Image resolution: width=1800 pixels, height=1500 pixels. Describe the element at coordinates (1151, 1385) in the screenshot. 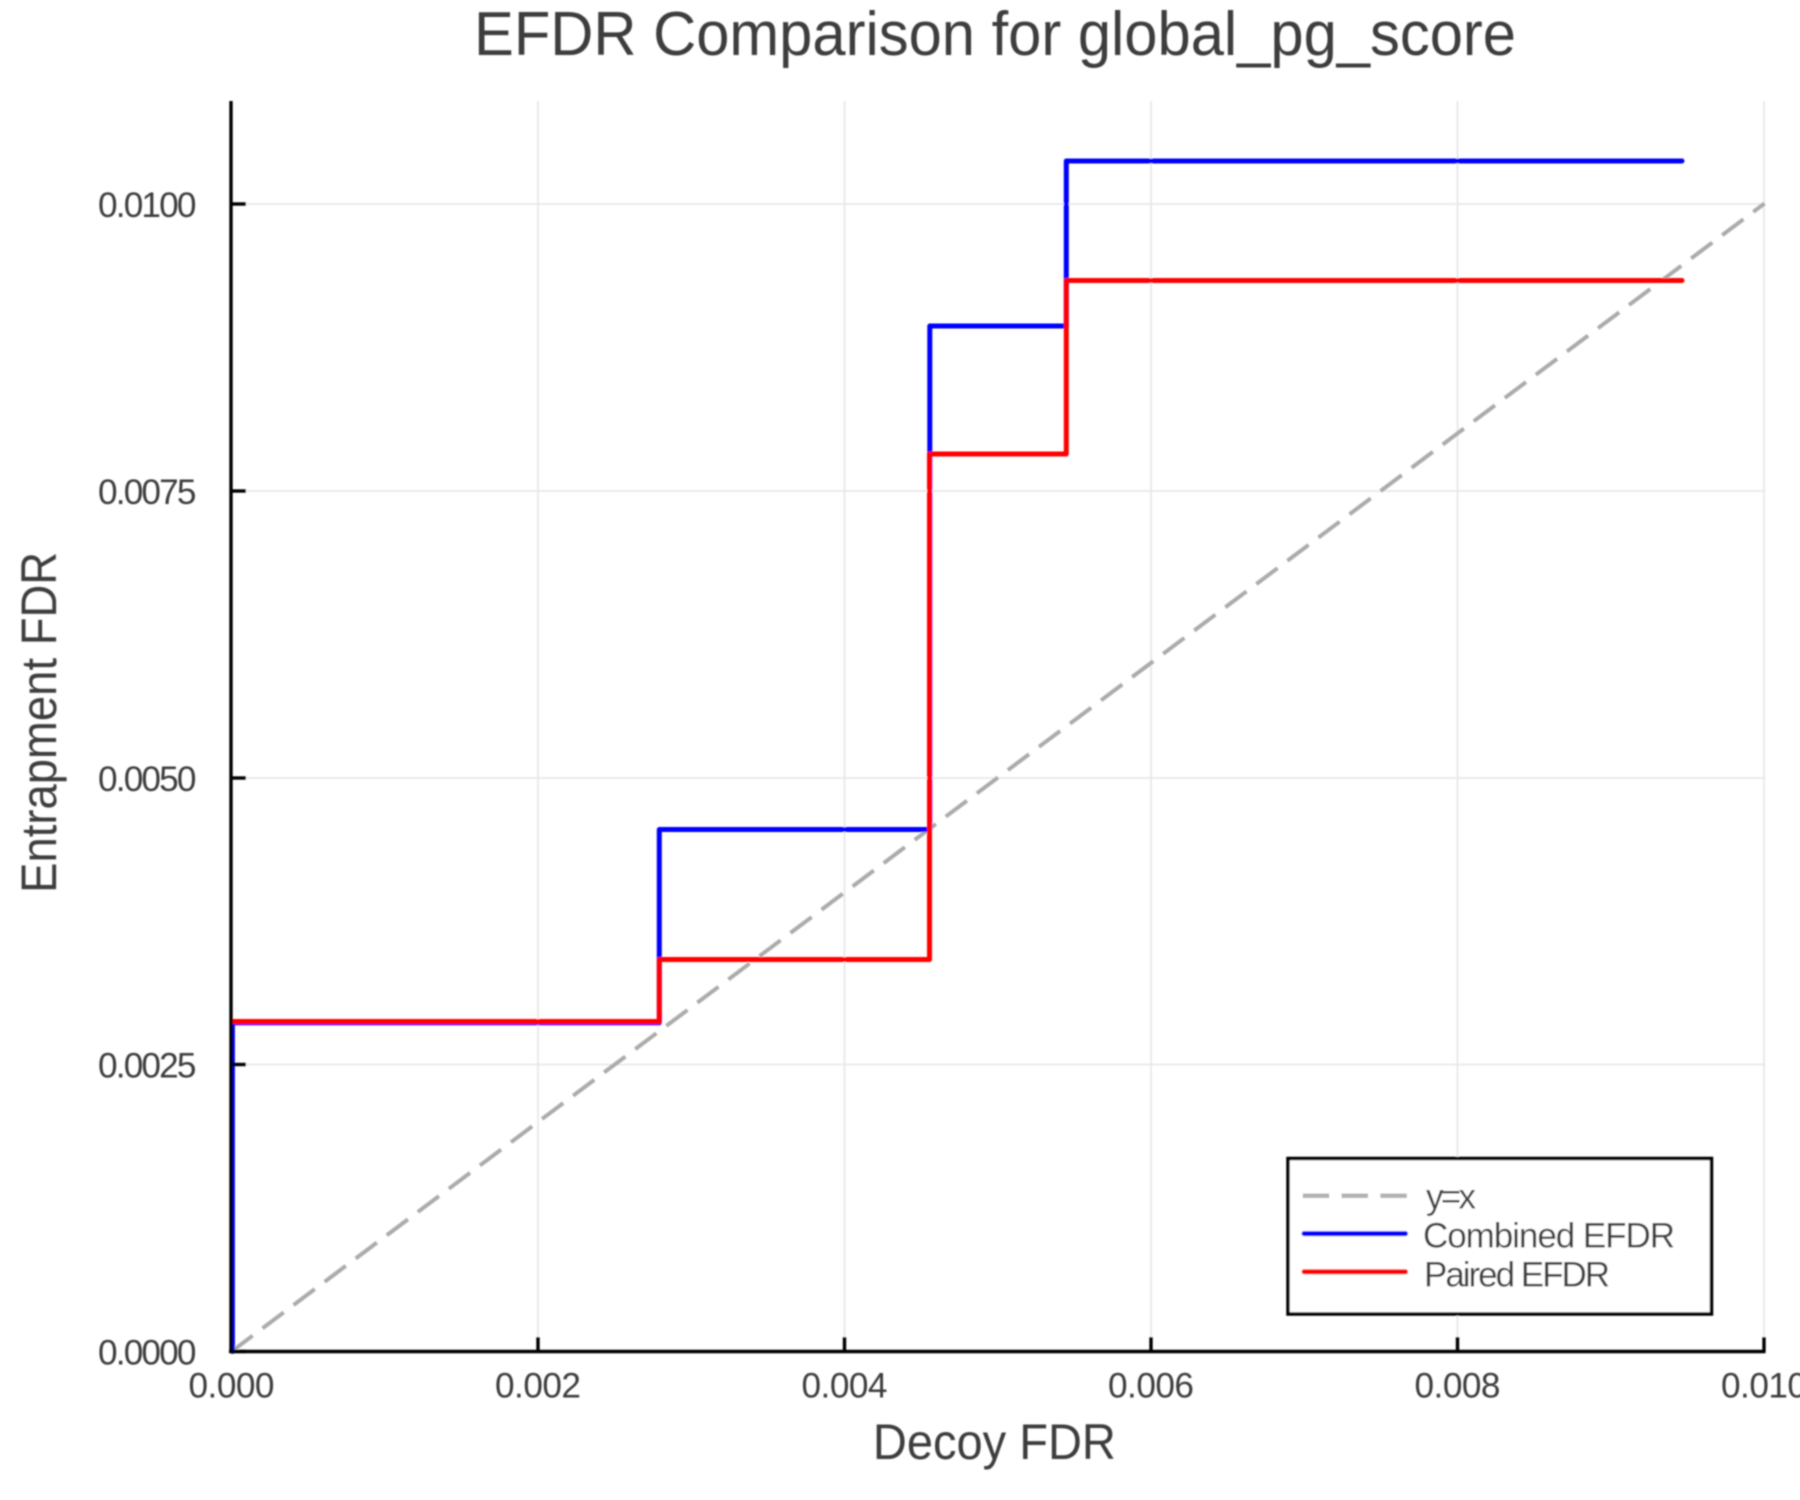

I see `svg-text: 0.006` at that location.